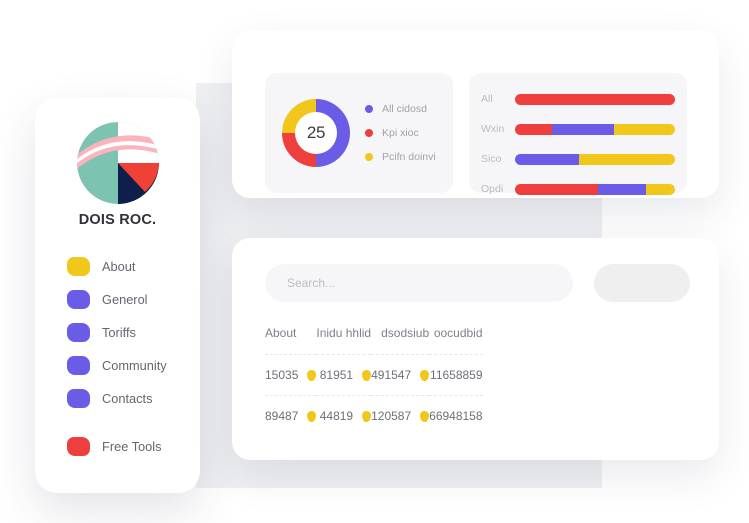 The height and width of the screenshot is (523, 749). I want to click on table-cell: 491547, so click(400, 375).